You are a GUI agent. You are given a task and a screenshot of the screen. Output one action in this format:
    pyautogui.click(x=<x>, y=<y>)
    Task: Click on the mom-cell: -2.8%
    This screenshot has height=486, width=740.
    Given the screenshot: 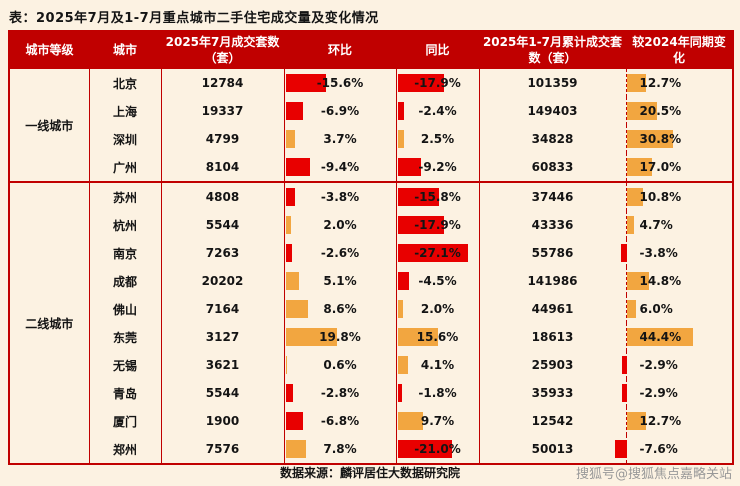 What is the action you would take?
    pyautogui.click(x=339, y=393)
    